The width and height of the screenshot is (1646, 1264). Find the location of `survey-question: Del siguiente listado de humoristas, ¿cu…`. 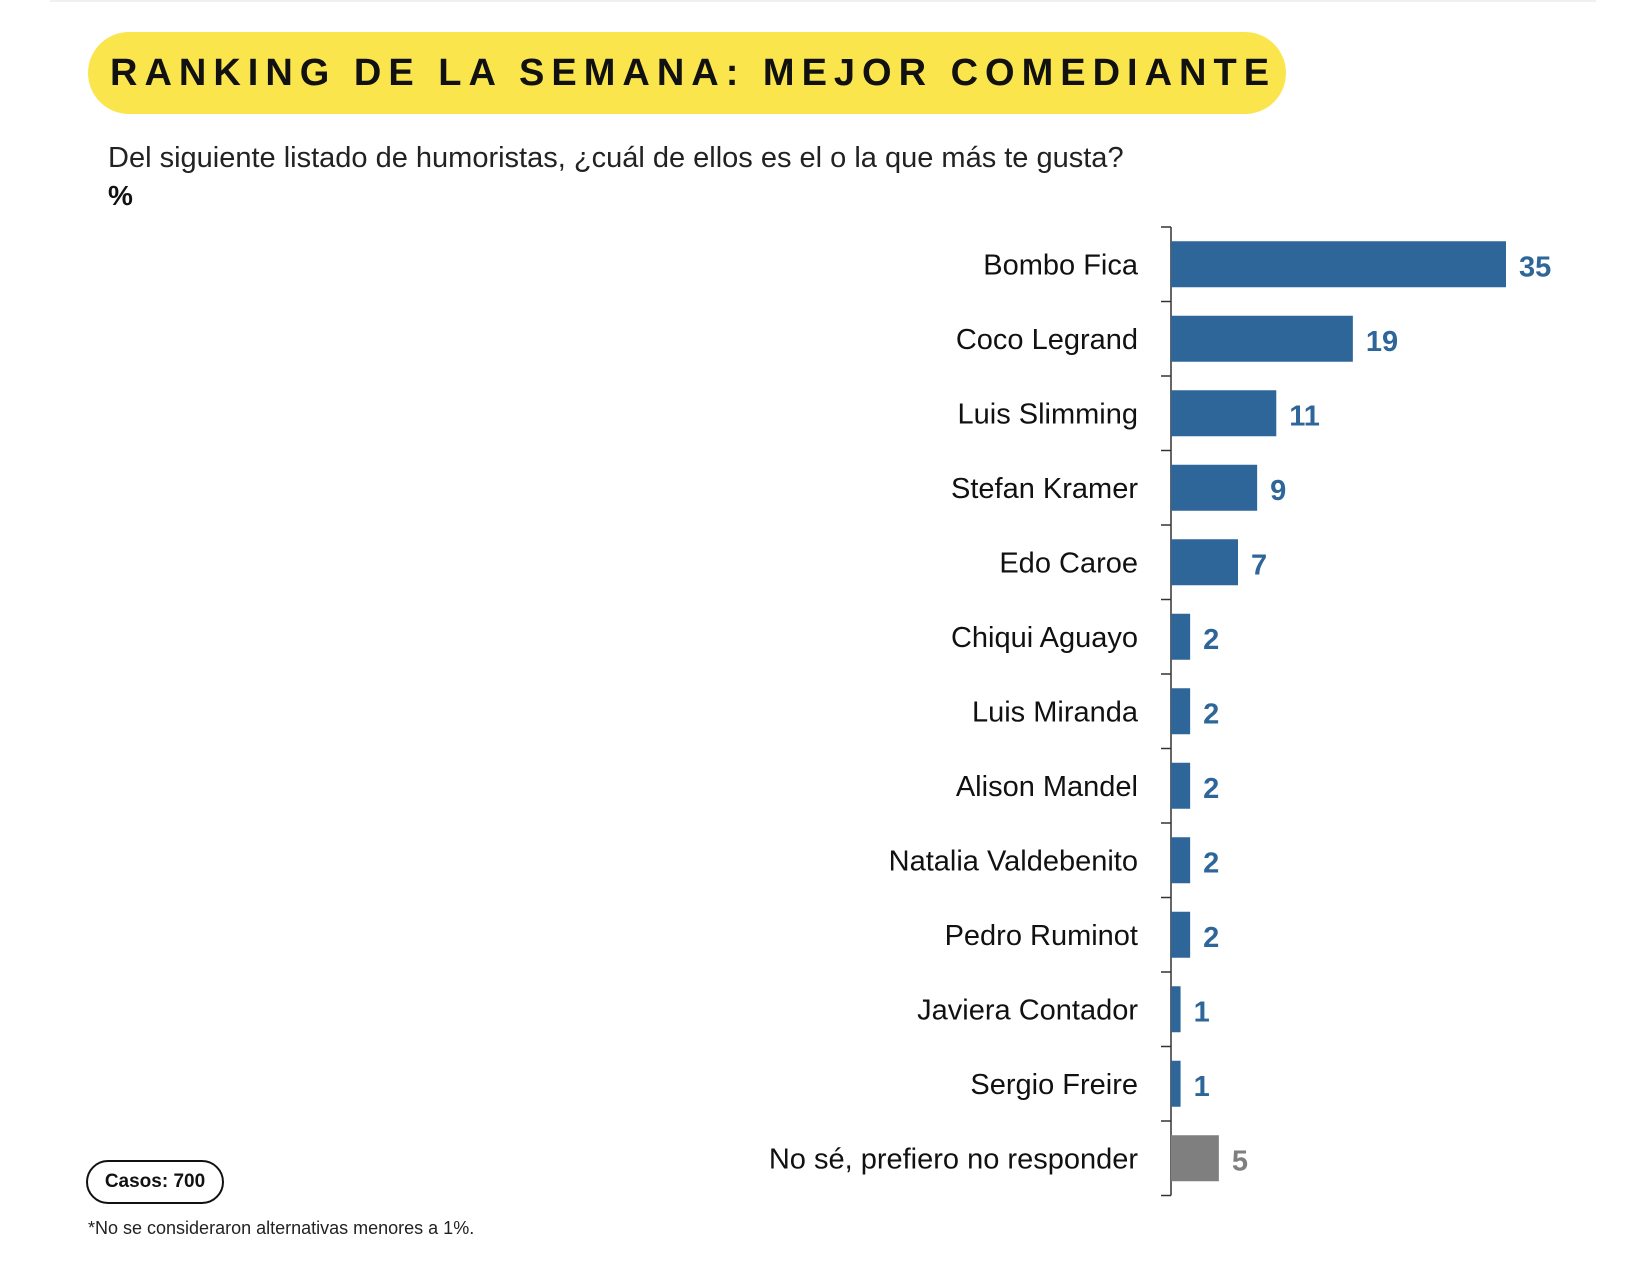

survey-question: Del siguiente listado de humoristas, ¿cu… is located at coordinates (616, 158).